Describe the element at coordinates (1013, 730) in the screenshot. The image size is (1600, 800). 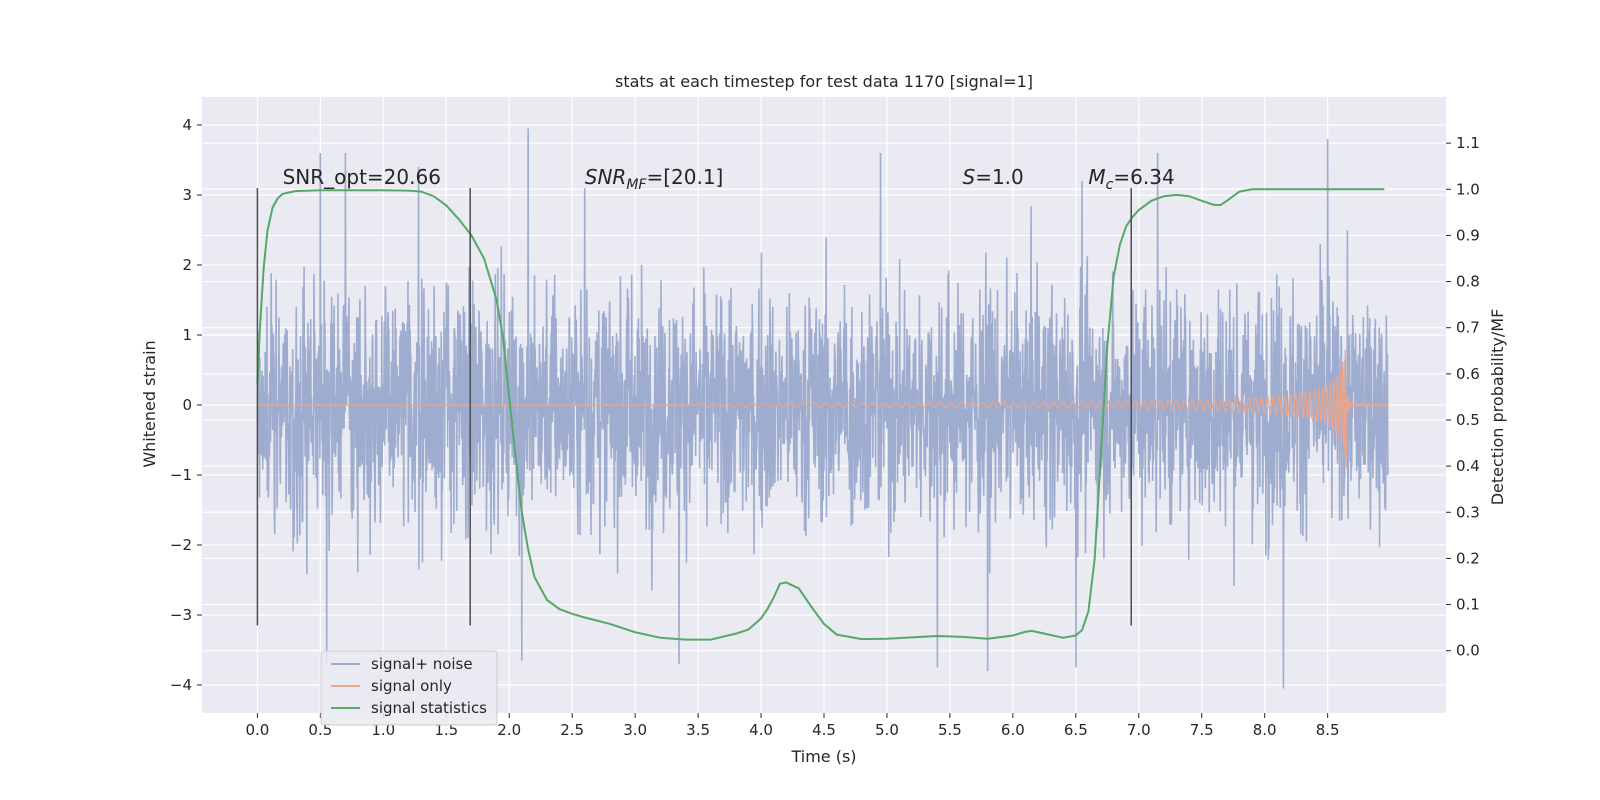
I see `x-tick-label: 6.0` at that location.